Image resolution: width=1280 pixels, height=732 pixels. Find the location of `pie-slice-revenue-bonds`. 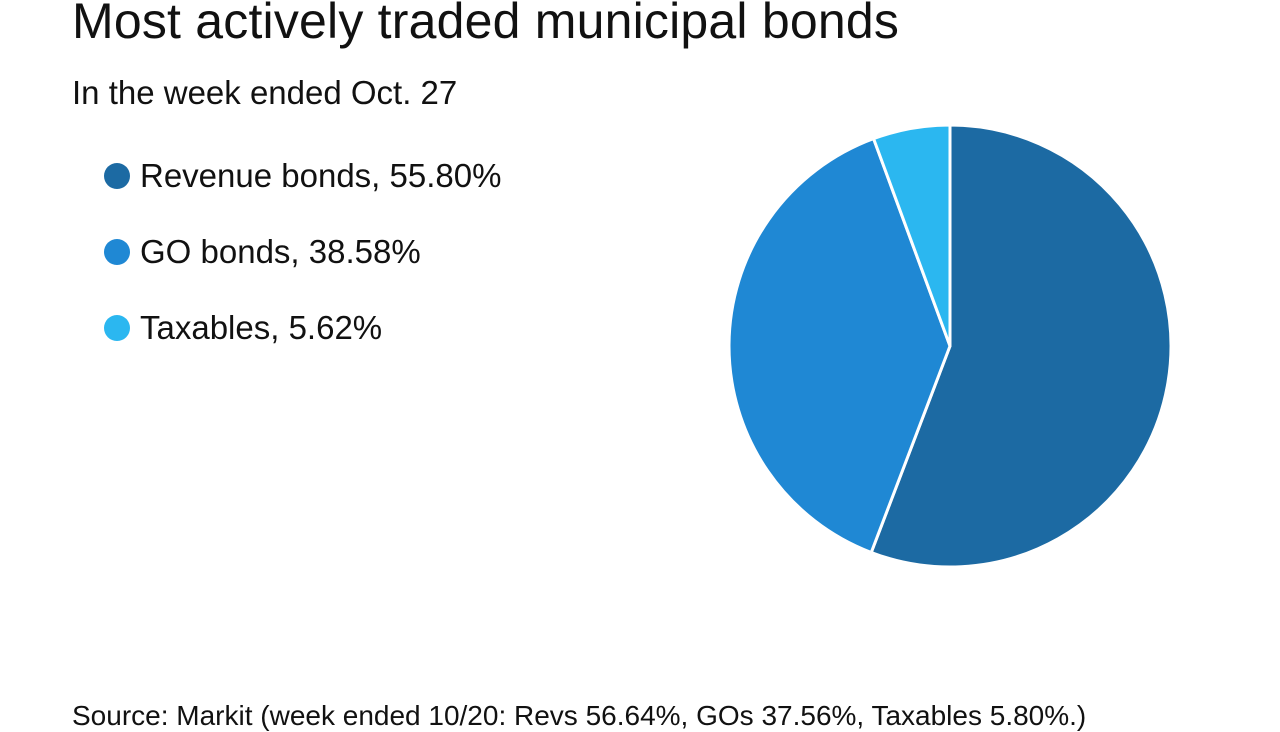

pie-slice-revenue-bonds is located at coordinates (1021, 346).